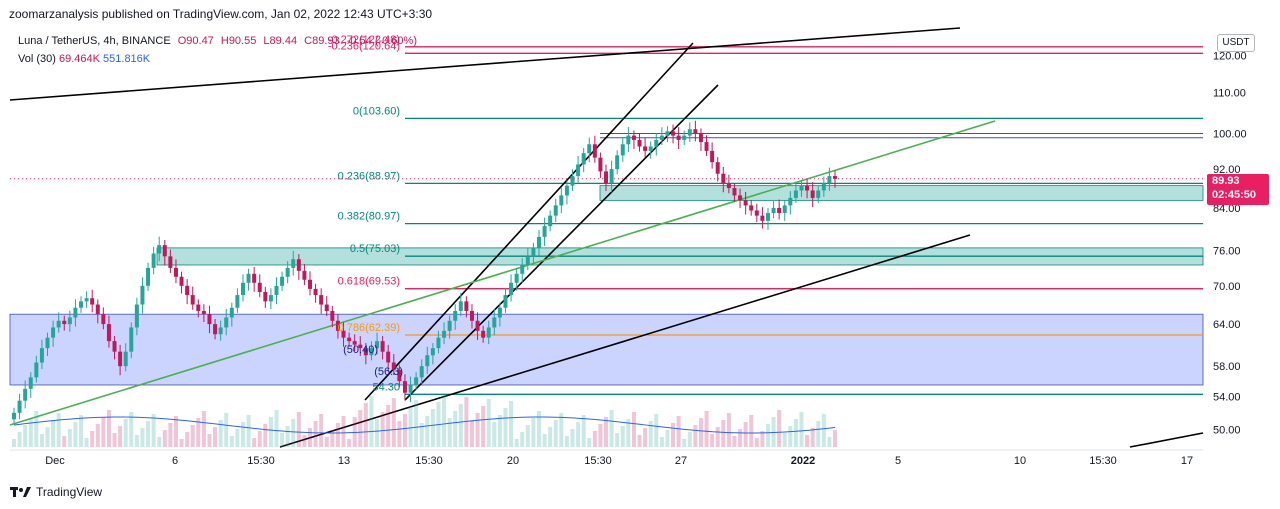  I want to click on x-tick-label: 17, so click(1187, 461).